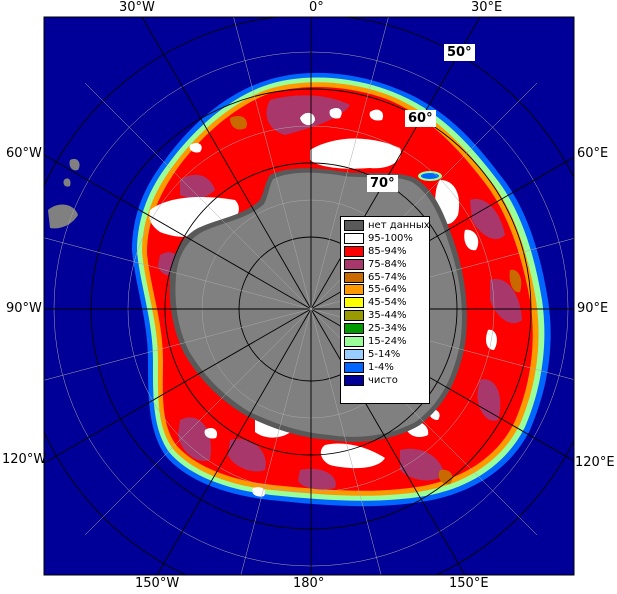  I want to click on legend-row-65-74: 65-74%, so click(385, 277).